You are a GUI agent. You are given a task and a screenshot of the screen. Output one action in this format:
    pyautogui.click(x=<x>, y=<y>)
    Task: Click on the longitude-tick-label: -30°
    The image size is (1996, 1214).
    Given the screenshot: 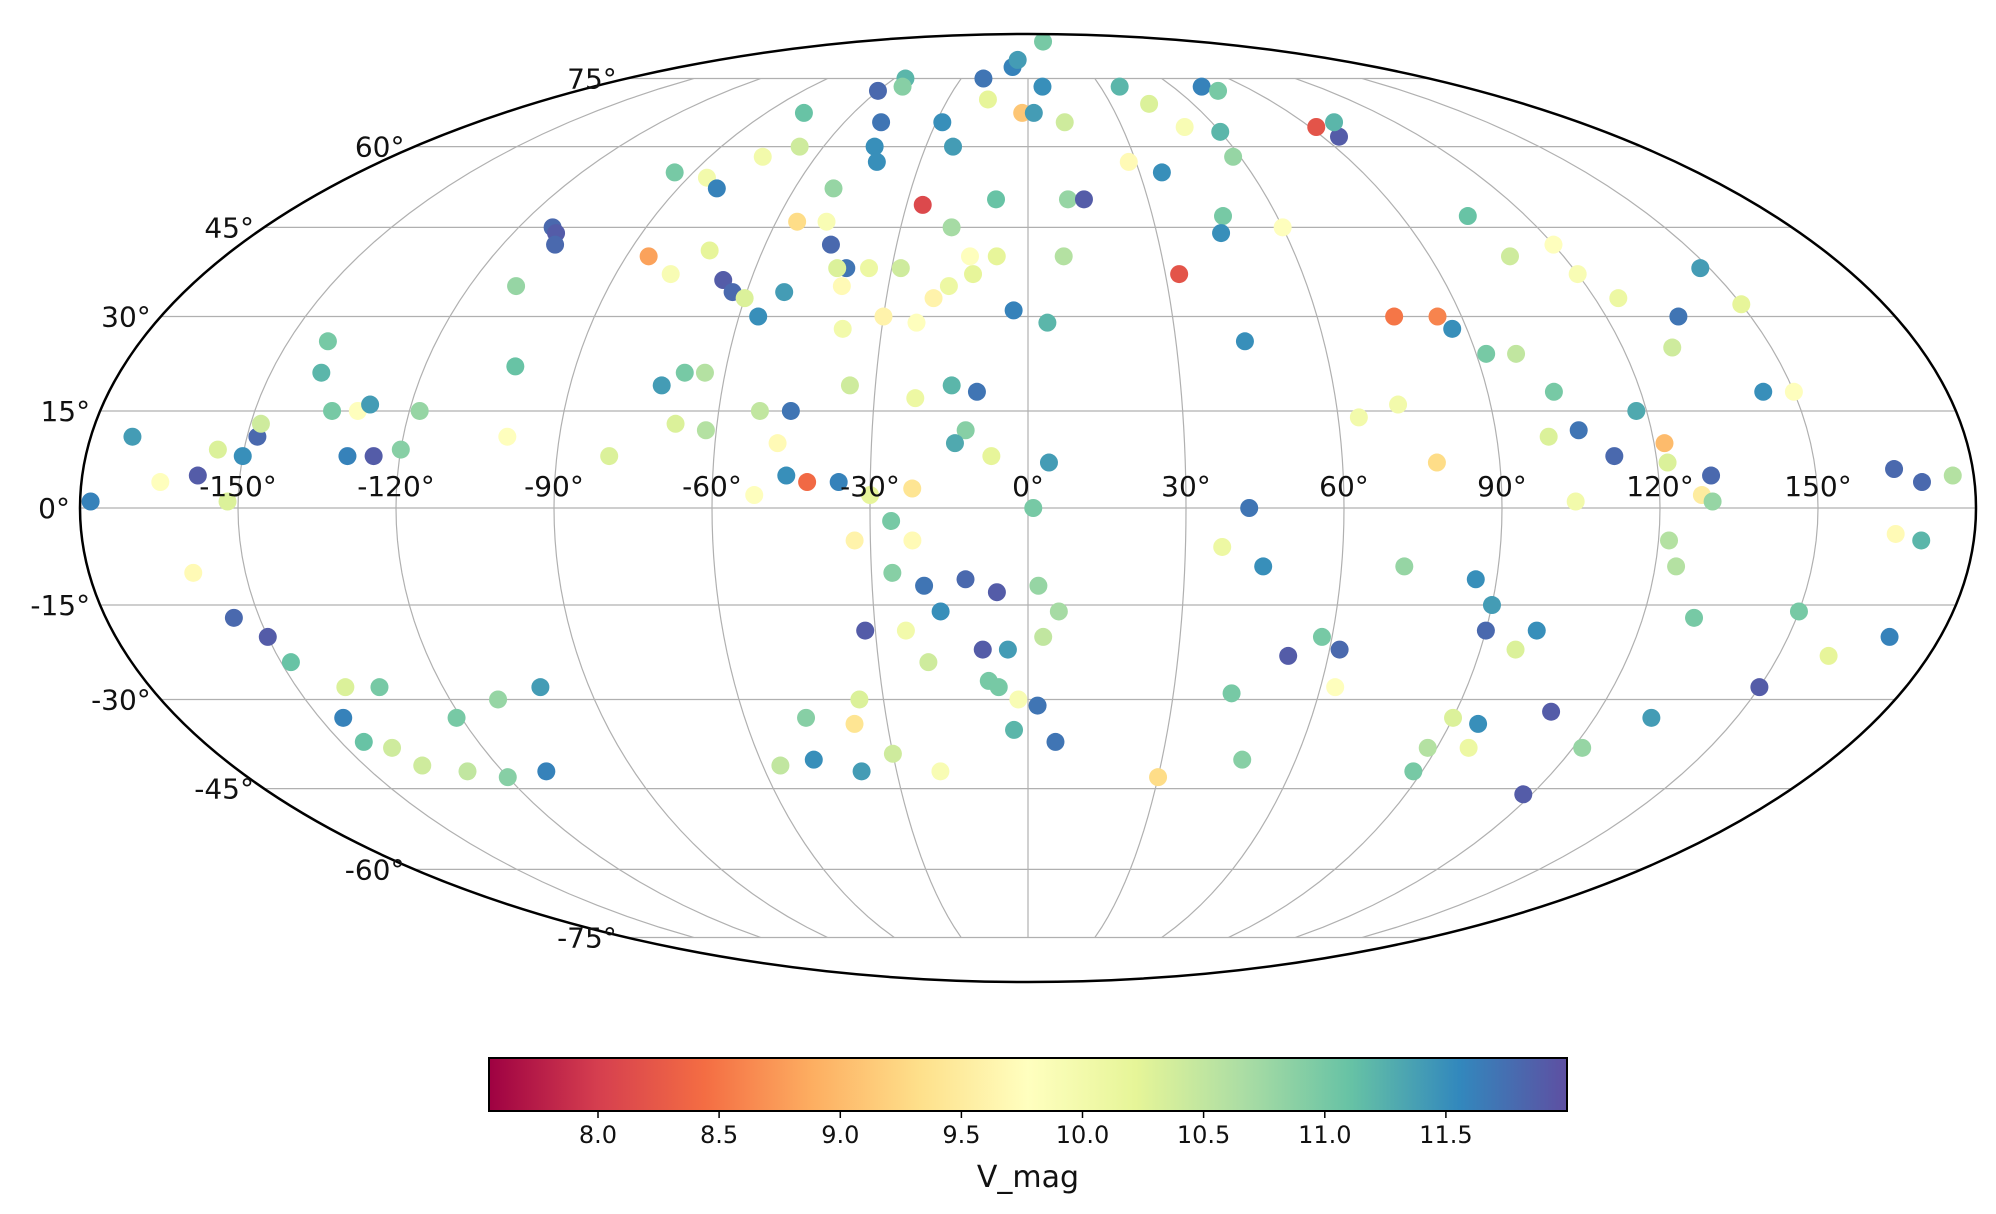 What is the action you would take?
    pyautogui.click(x=870, y=486)
    